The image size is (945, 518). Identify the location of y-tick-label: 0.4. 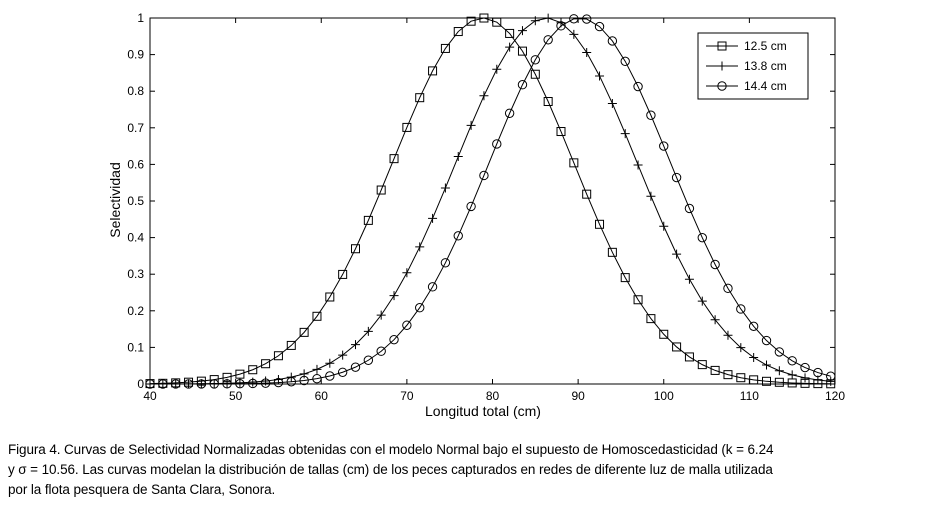
(135, 238).